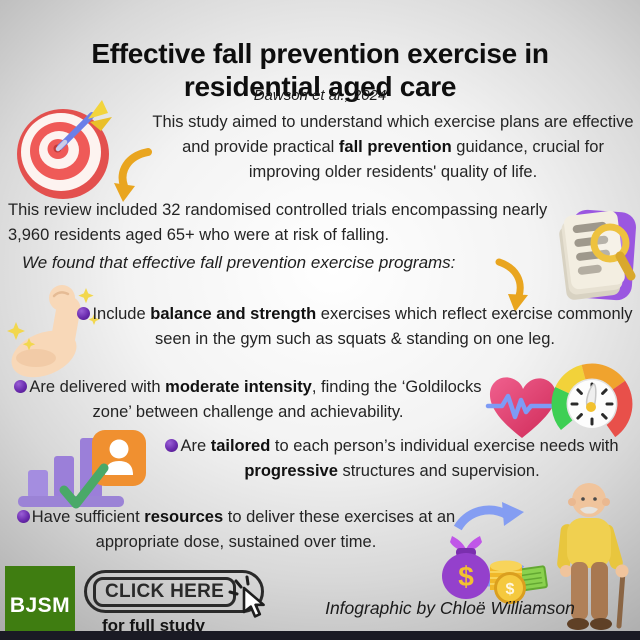 The width and height of the screenshot is (640, 640). Describe the element at coordinates (53, 330) in the screenshot. I see `bicep-strength-icon` at that location.